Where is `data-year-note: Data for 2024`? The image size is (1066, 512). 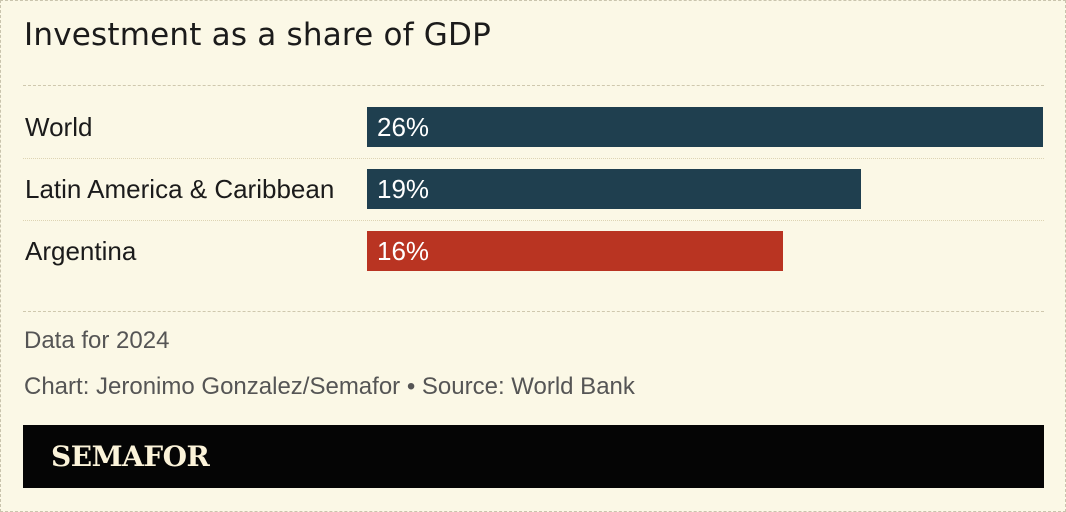 data-year-note: Data for 2024 is located at coordinates (97, 340).